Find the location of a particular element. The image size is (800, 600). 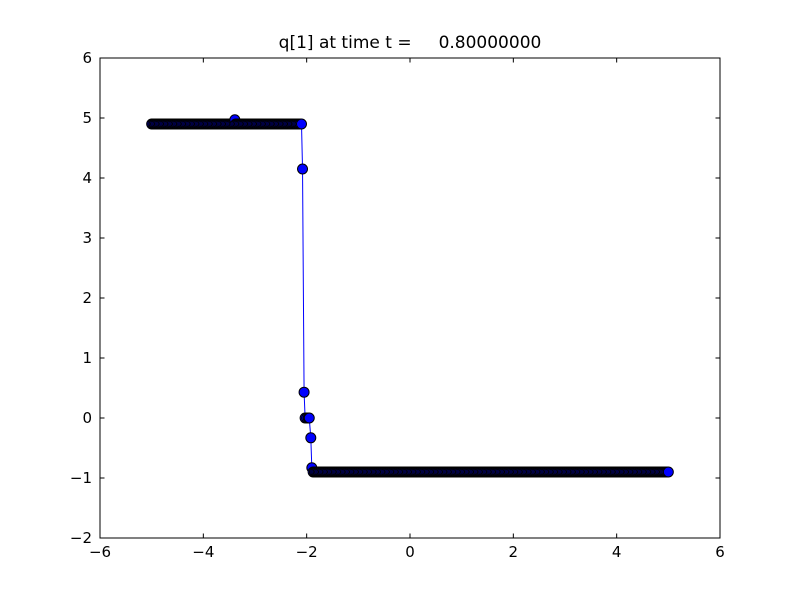

x-tick-label: 4 is located at coordinates (617, 552).